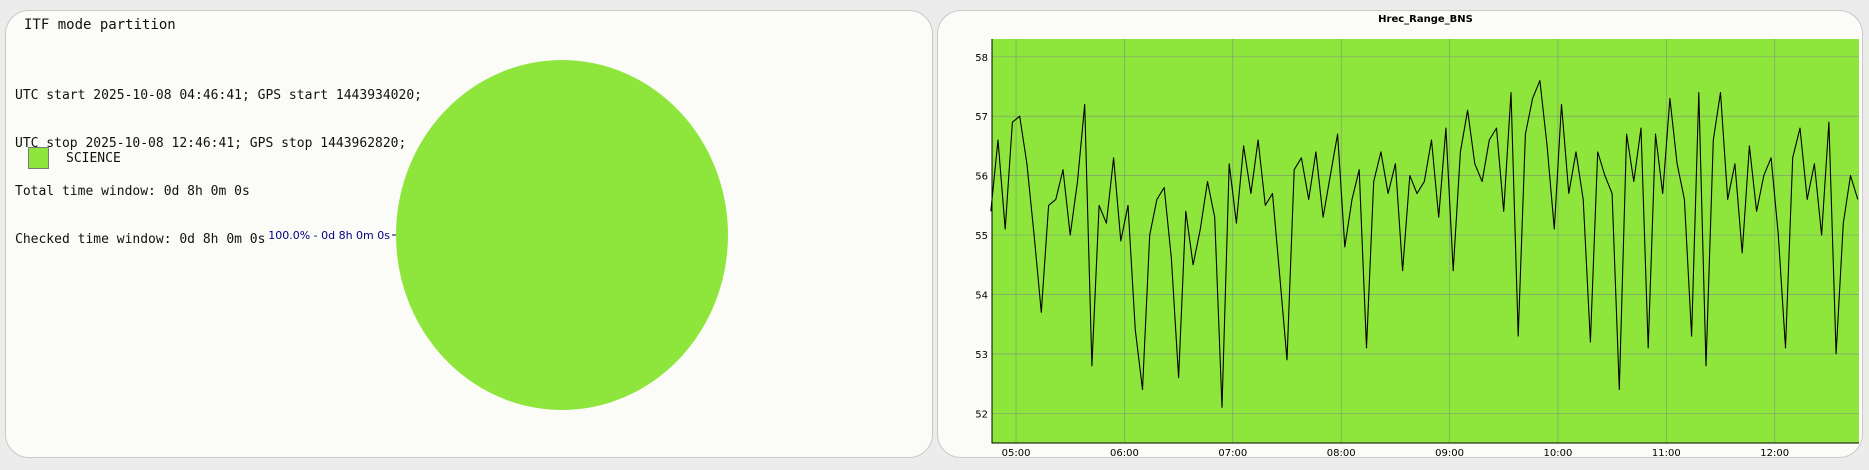 The image size is (1869, 470). Describe the element at coordinates (38, 158) in the screenshot. I see `legend-swatch-science` at that location.